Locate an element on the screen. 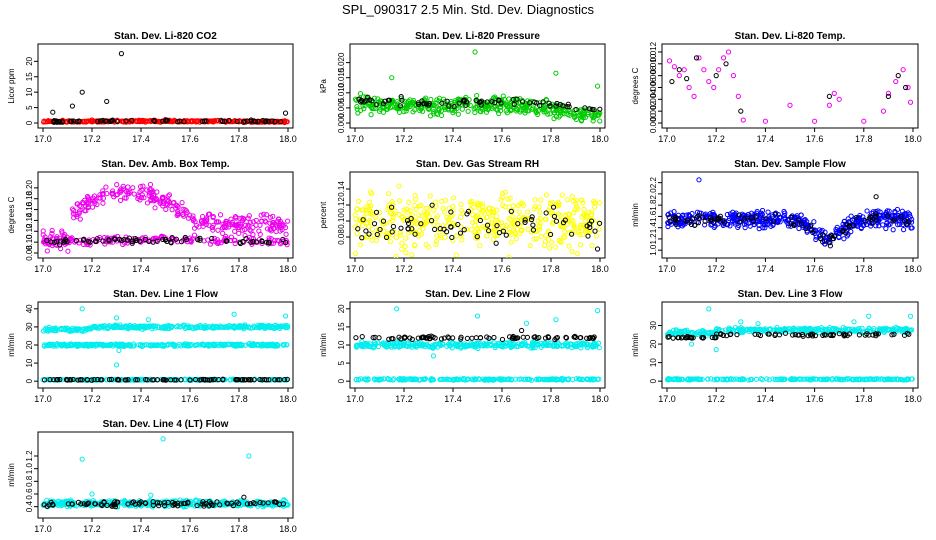 The width and height of the screenshot is (936, 540). y-tick-label: 0 is located at coordinates (29, 122).